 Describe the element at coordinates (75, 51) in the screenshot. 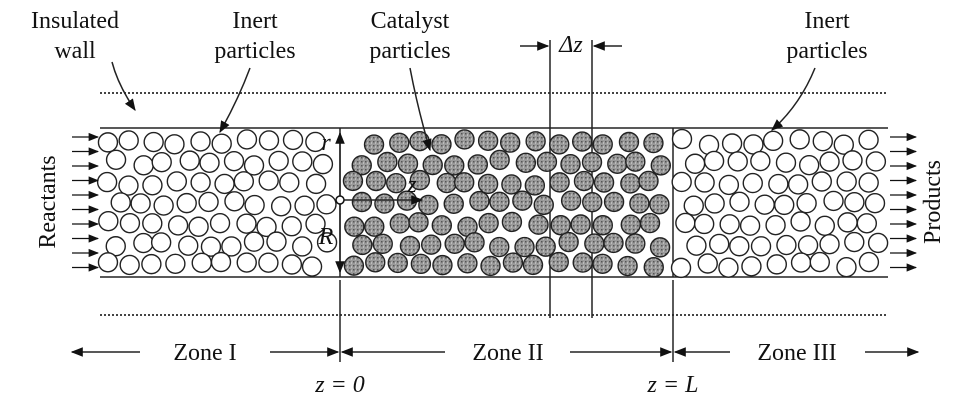

I see `callout-label: wall` at that location.